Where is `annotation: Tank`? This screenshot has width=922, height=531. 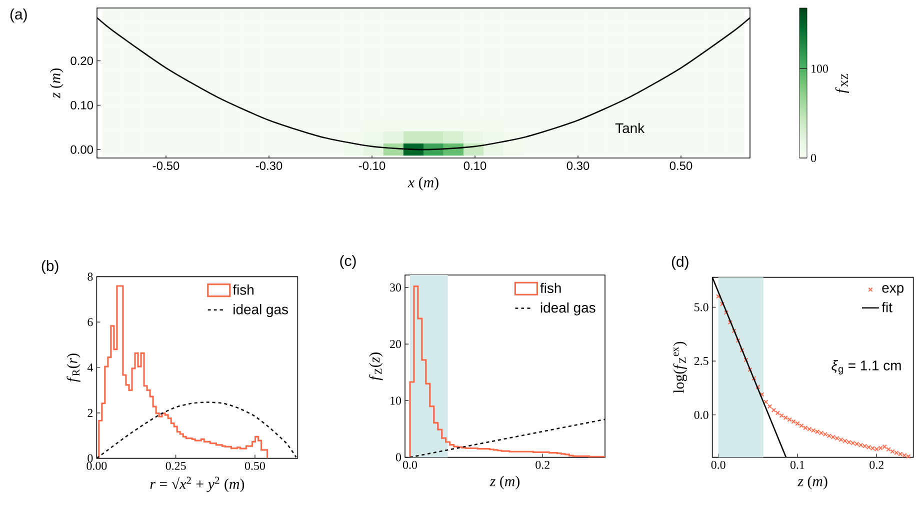 annotation: Tank is located at coordinates (630, 128).